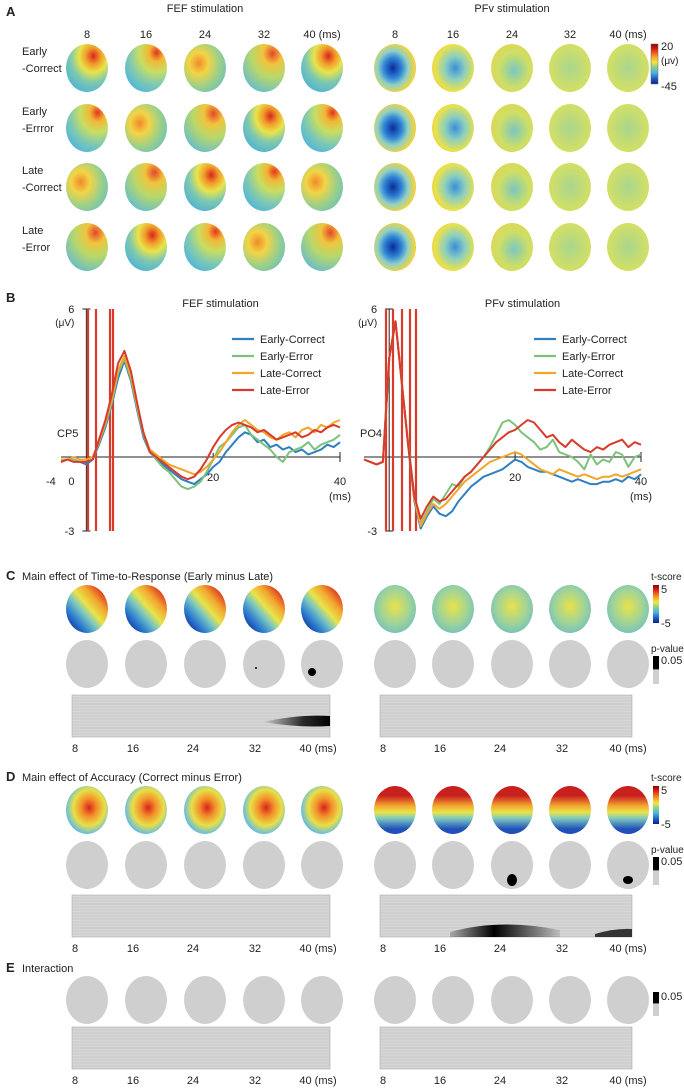 The image size is (684, 1091). Describe the element at coordinates (671, 661) in the screenshot. I see `pvalue-val-c: 0.05` at that location.